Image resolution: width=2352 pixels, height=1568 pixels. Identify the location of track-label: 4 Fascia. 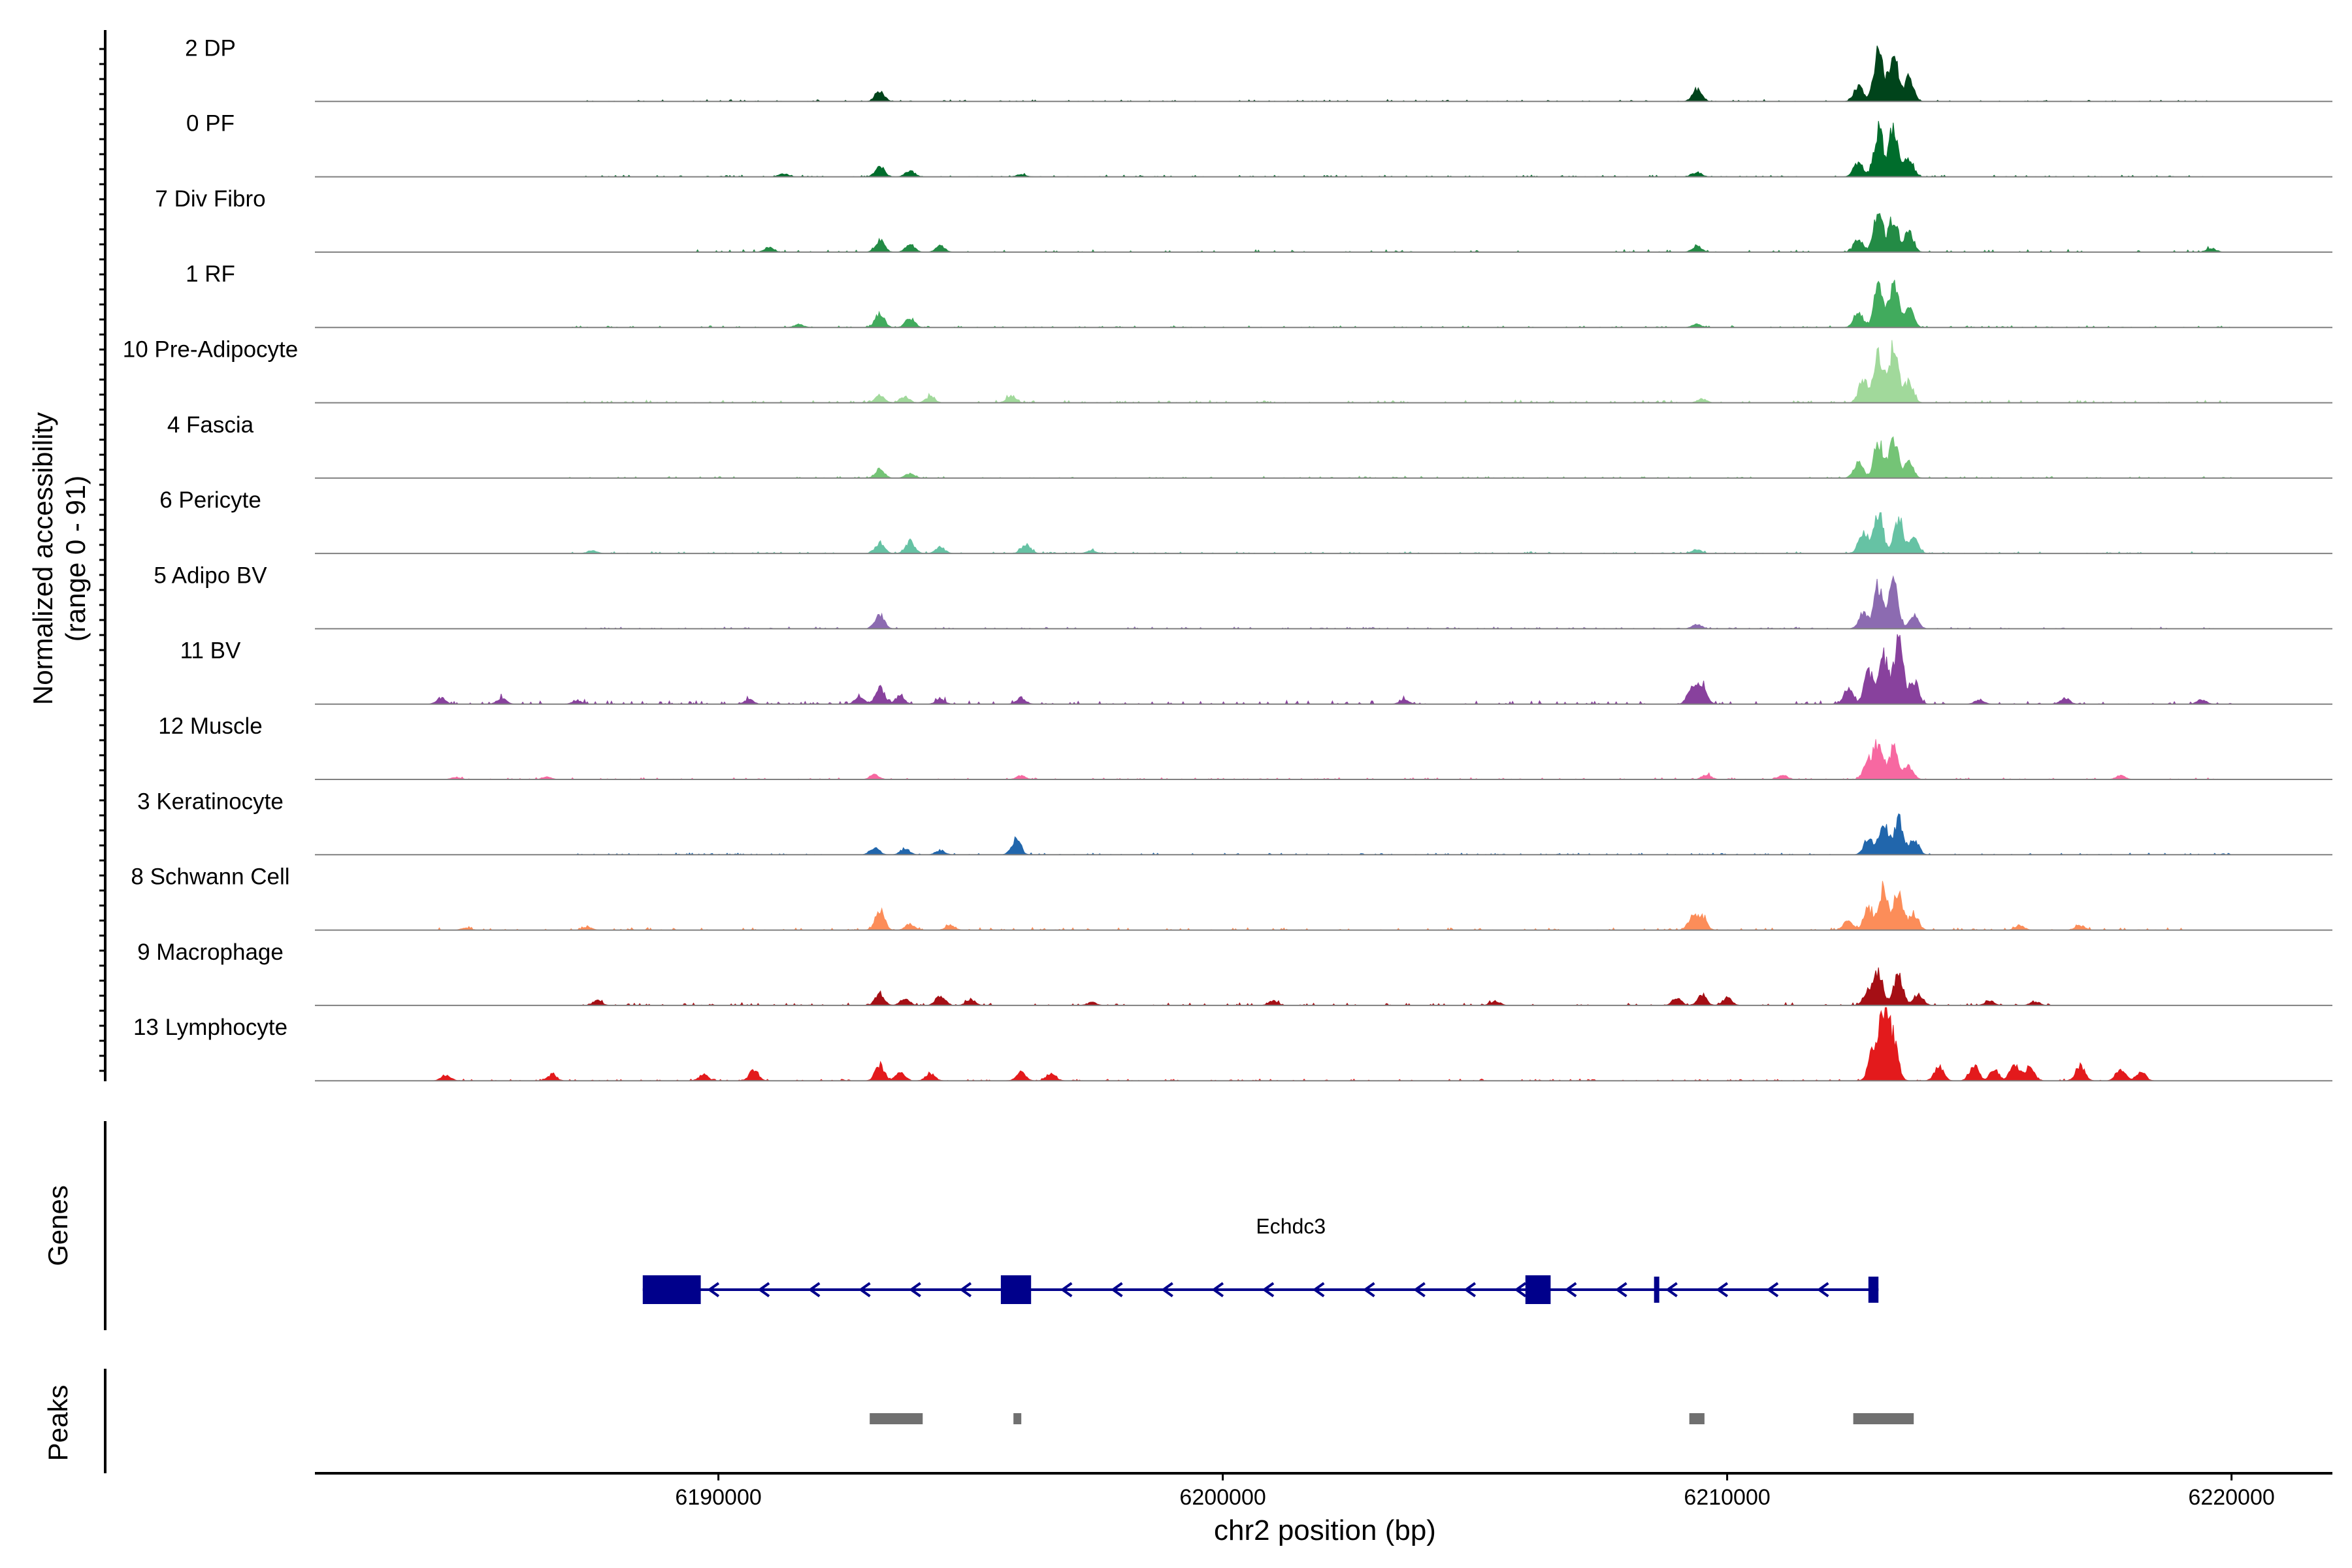
(210, 425).